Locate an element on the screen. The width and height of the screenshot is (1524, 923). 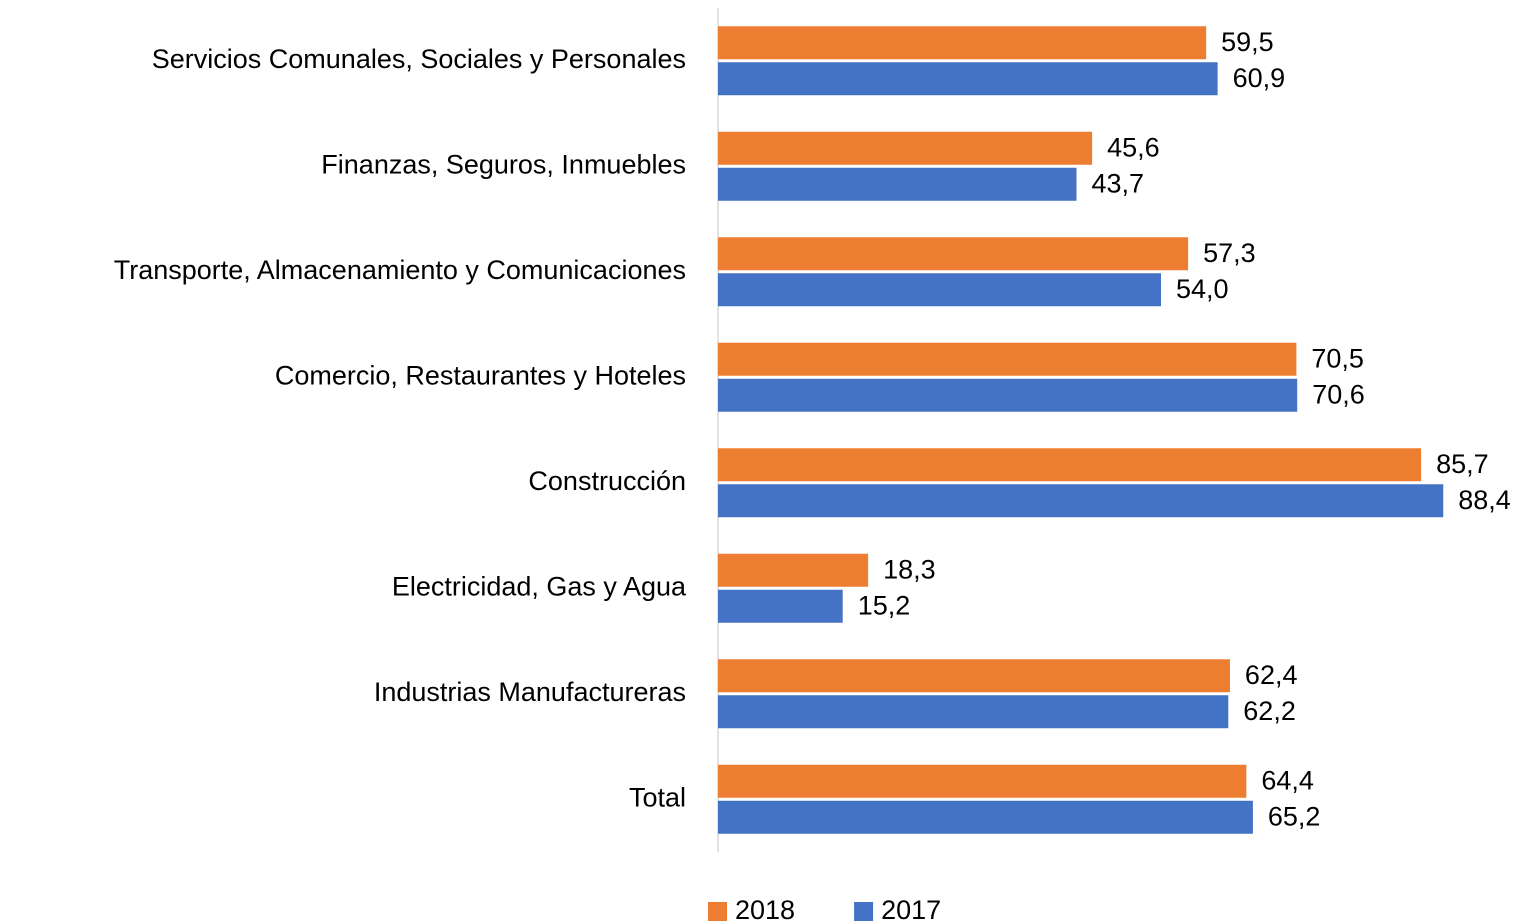
data-label: 64,4 is located at coordinates (1287, 780).